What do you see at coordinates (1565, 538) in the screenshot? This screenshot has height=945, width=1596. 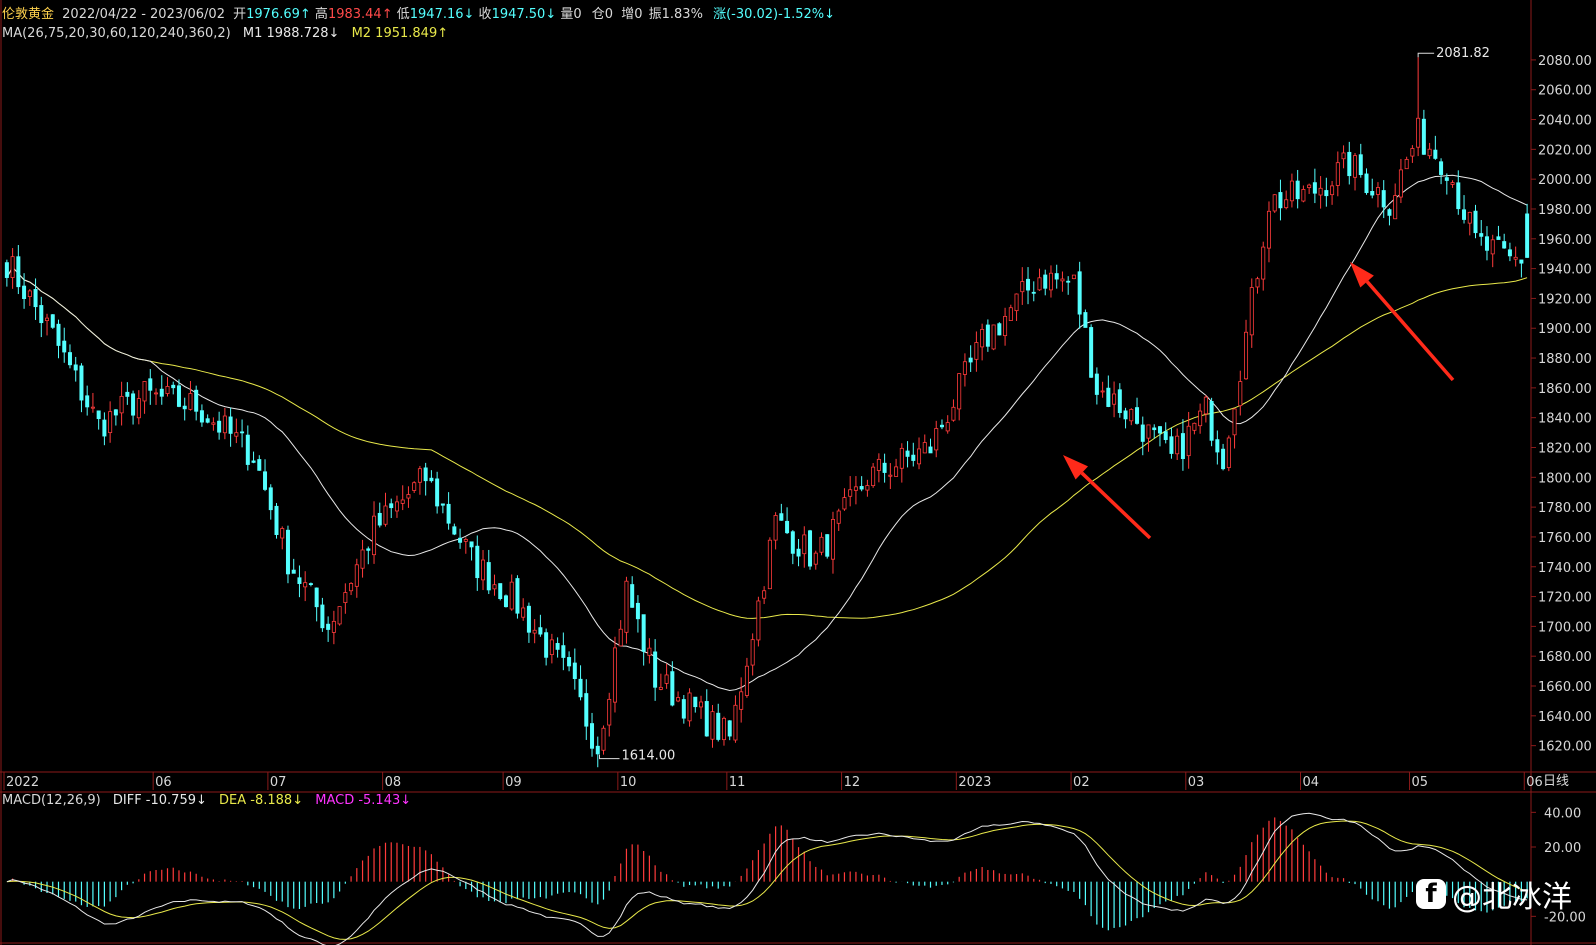 I see `price-tick-label: 1760.00` at bounding box center [1565, 538].